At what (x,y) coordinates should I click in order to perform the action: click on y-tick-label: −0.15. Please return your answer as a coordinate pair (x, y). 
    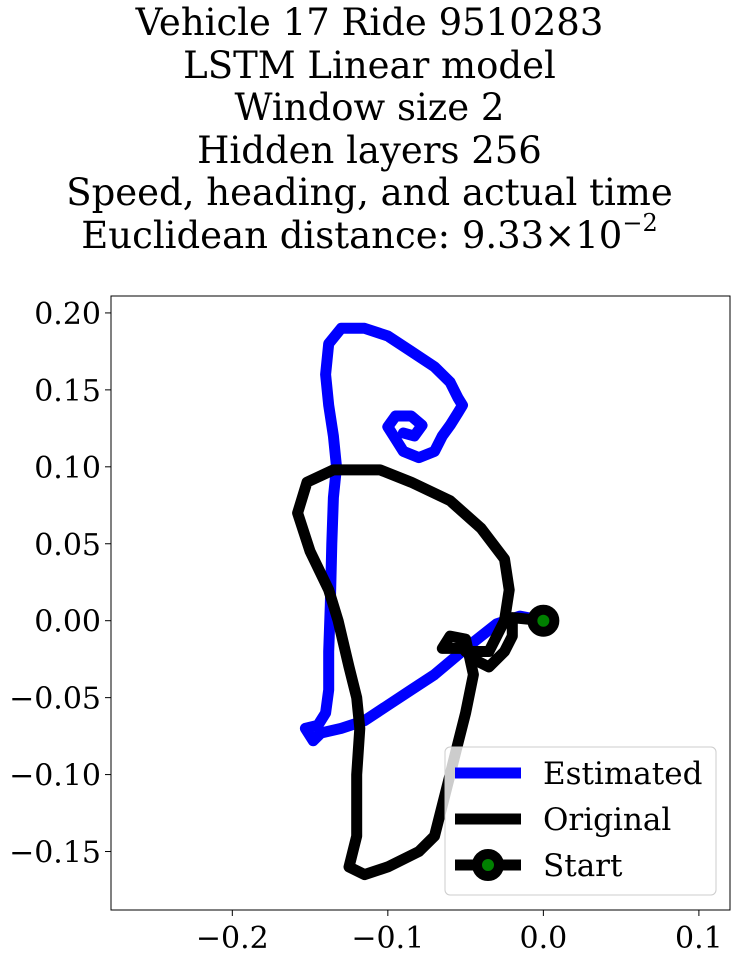
    Looking at the image, I should click on (55, 853).